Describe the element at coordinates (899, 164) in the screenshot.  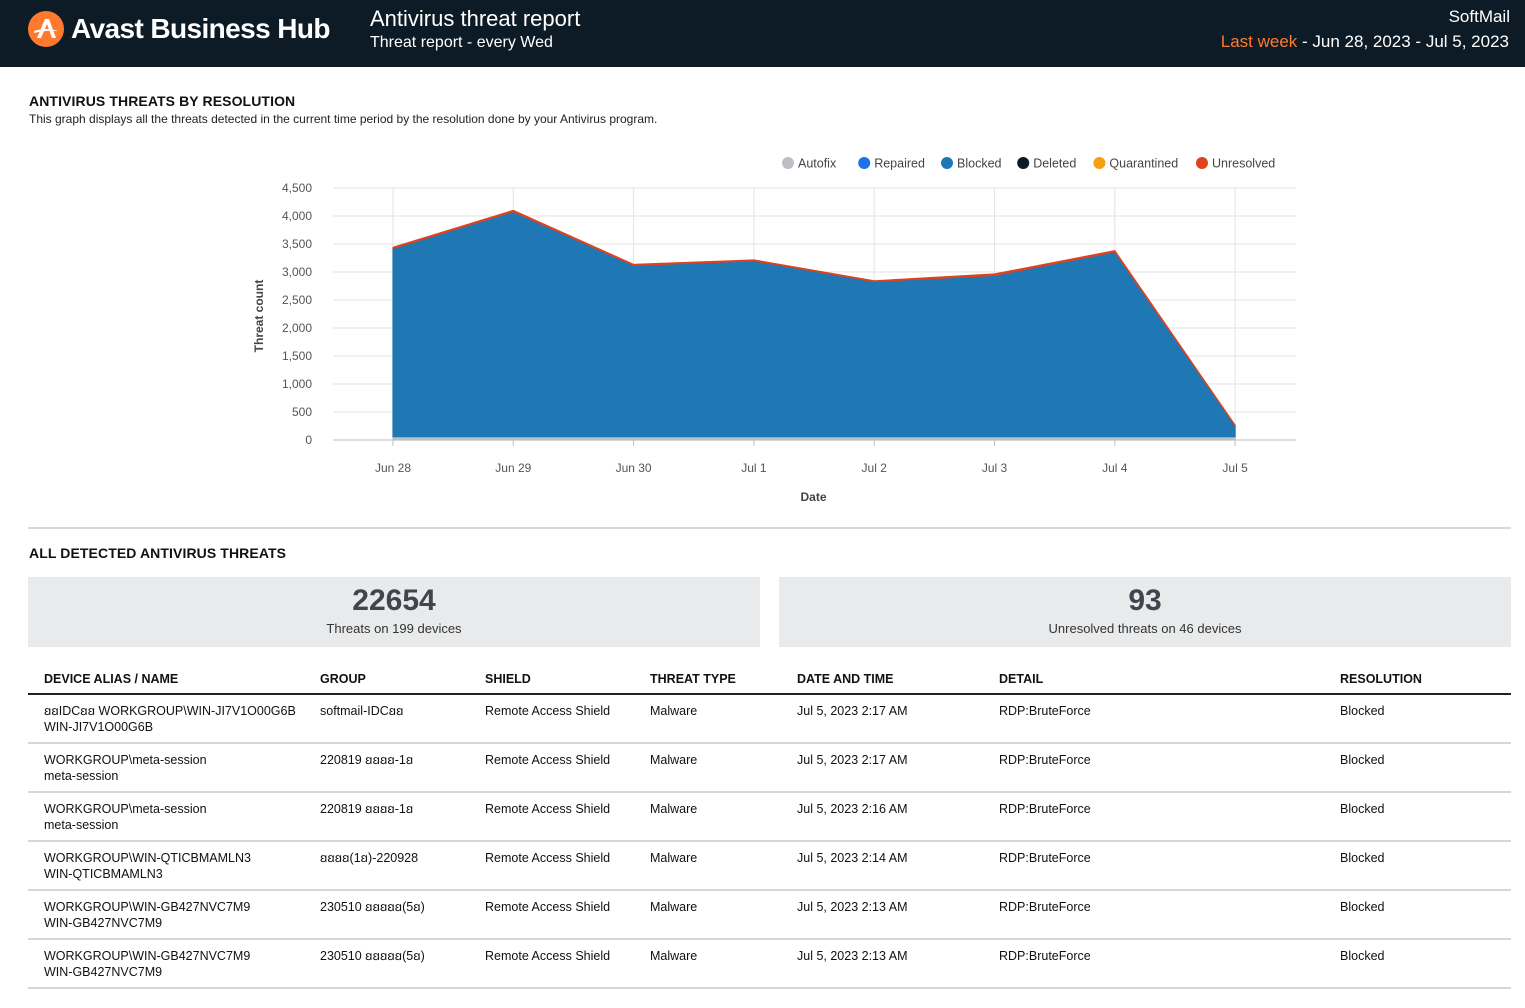
I see `legend-item-repaired: Repaired` at that location.